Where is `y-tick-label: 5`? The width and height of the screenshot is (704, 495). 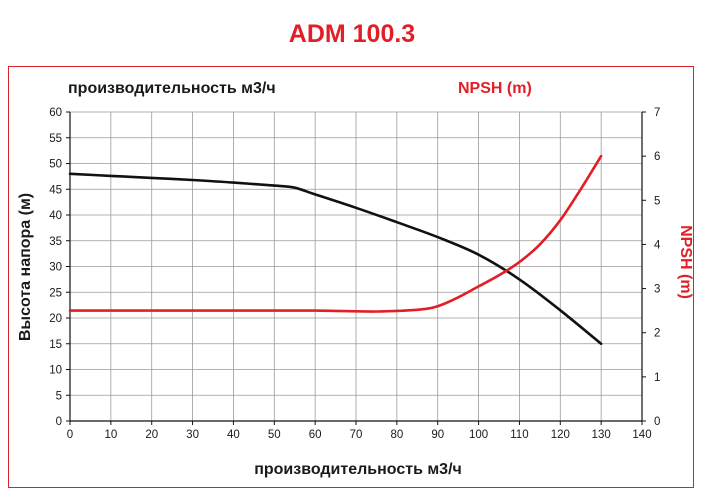 y-tick-label: 5 is located at coordinates (59, 396).